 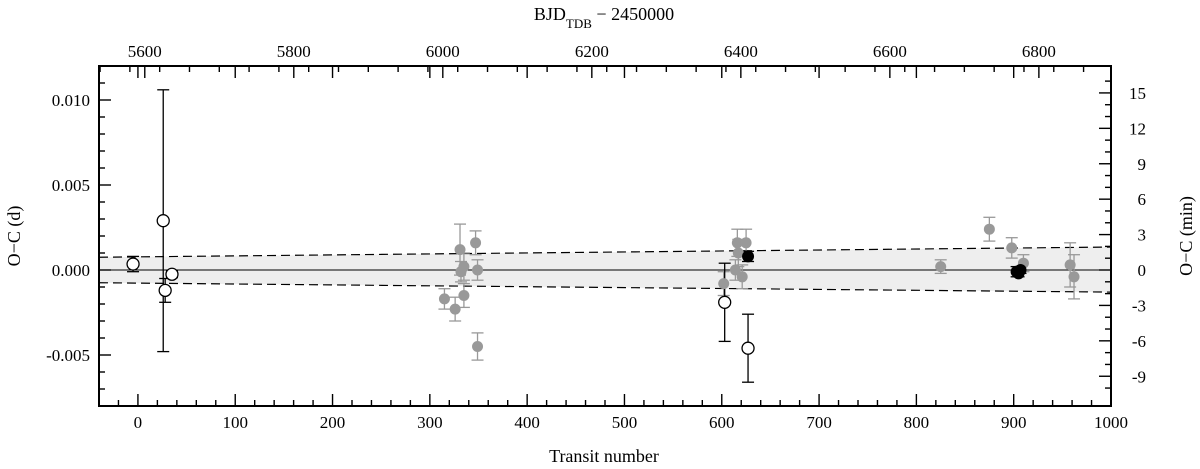 I want to click on y-tick-label: -0.005, so click(x=68, y=355).